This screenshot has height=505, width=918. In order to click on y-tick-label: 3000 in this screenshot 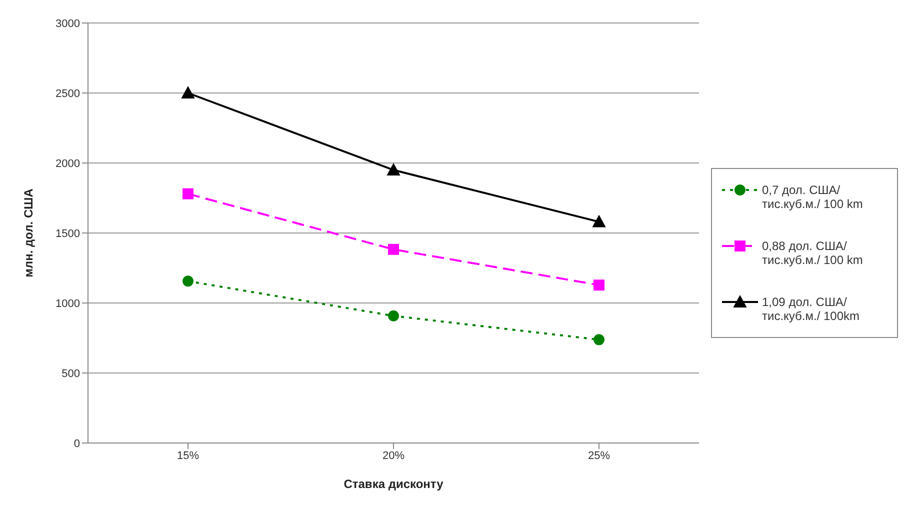, I will do `click(68, 24)`.